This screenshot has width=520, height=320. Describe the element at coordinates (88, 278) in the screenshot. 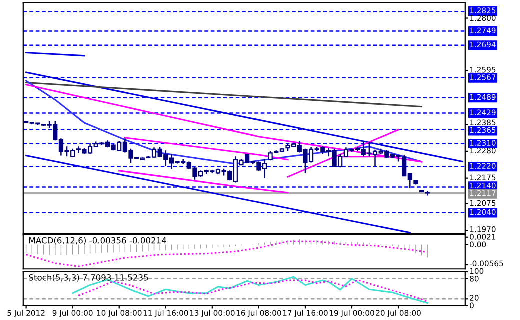

I see `chart-title: Stoch(5,3,3) 7.7093 11.5235` at that location.